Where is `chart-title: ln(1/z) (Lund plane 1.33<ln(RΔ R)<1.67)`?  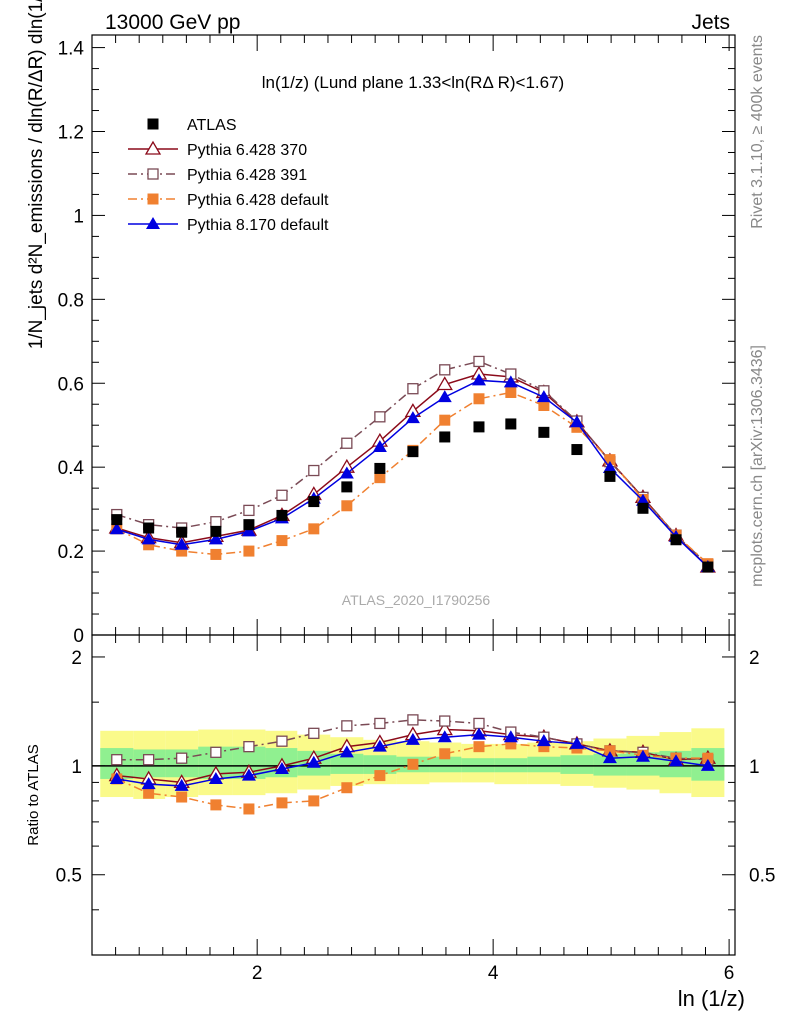
chart-title: ln(1/z) (Lund plane 1.33<ln(RΔ R)<1.67) is located at coordinates (413, 82).